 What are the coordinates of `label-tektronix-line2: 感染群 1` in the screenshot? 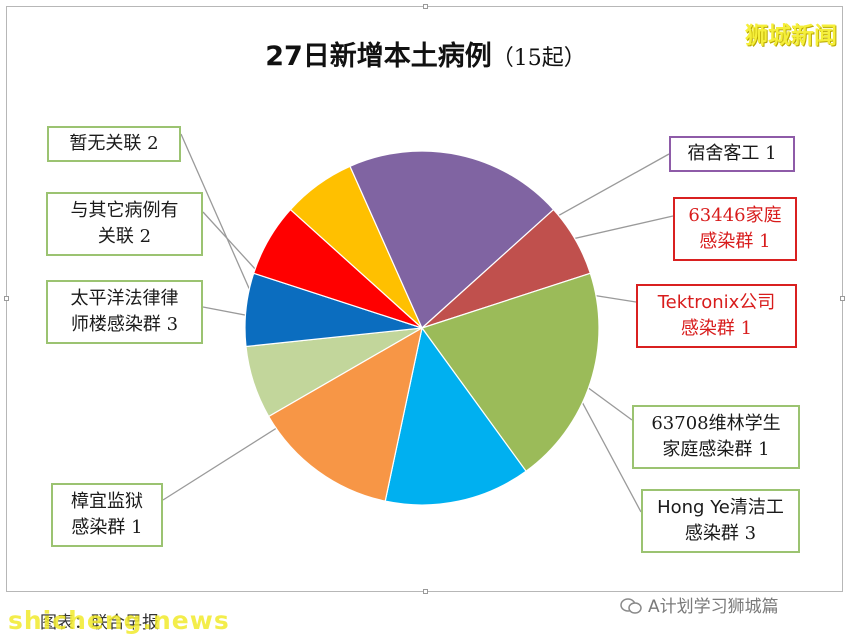 It's located at (716, 328).